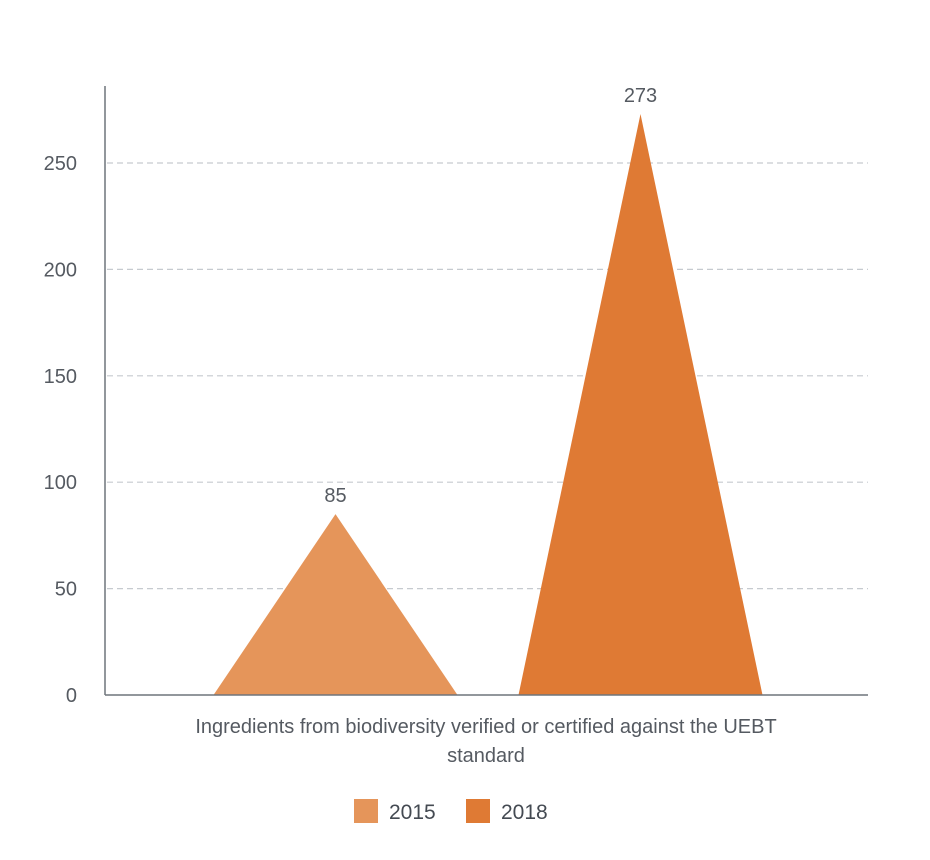 This screenshot has height=860, width=930. Describe the element at coordinates (640, 96) in the screenshot. I see `data-label-2018: 273` at that location.